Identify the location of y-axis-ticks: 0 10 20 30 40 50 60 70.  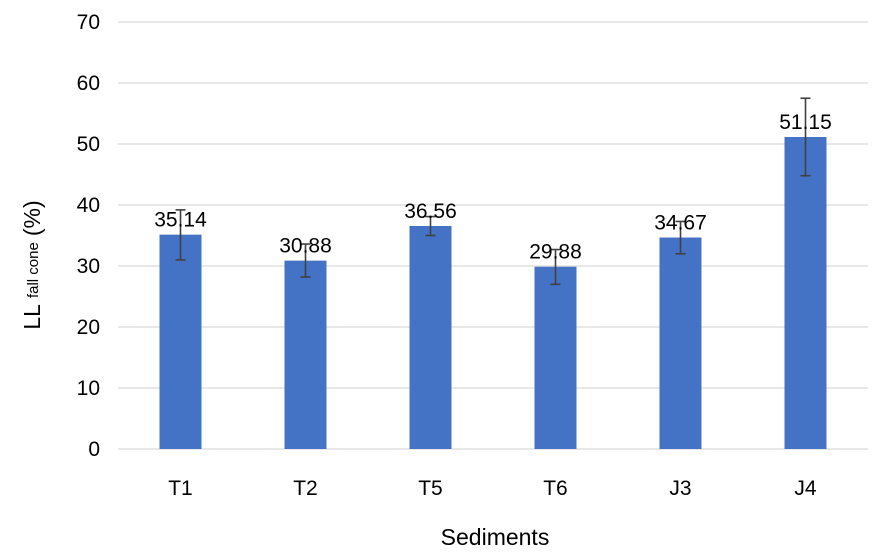
(88, 236).